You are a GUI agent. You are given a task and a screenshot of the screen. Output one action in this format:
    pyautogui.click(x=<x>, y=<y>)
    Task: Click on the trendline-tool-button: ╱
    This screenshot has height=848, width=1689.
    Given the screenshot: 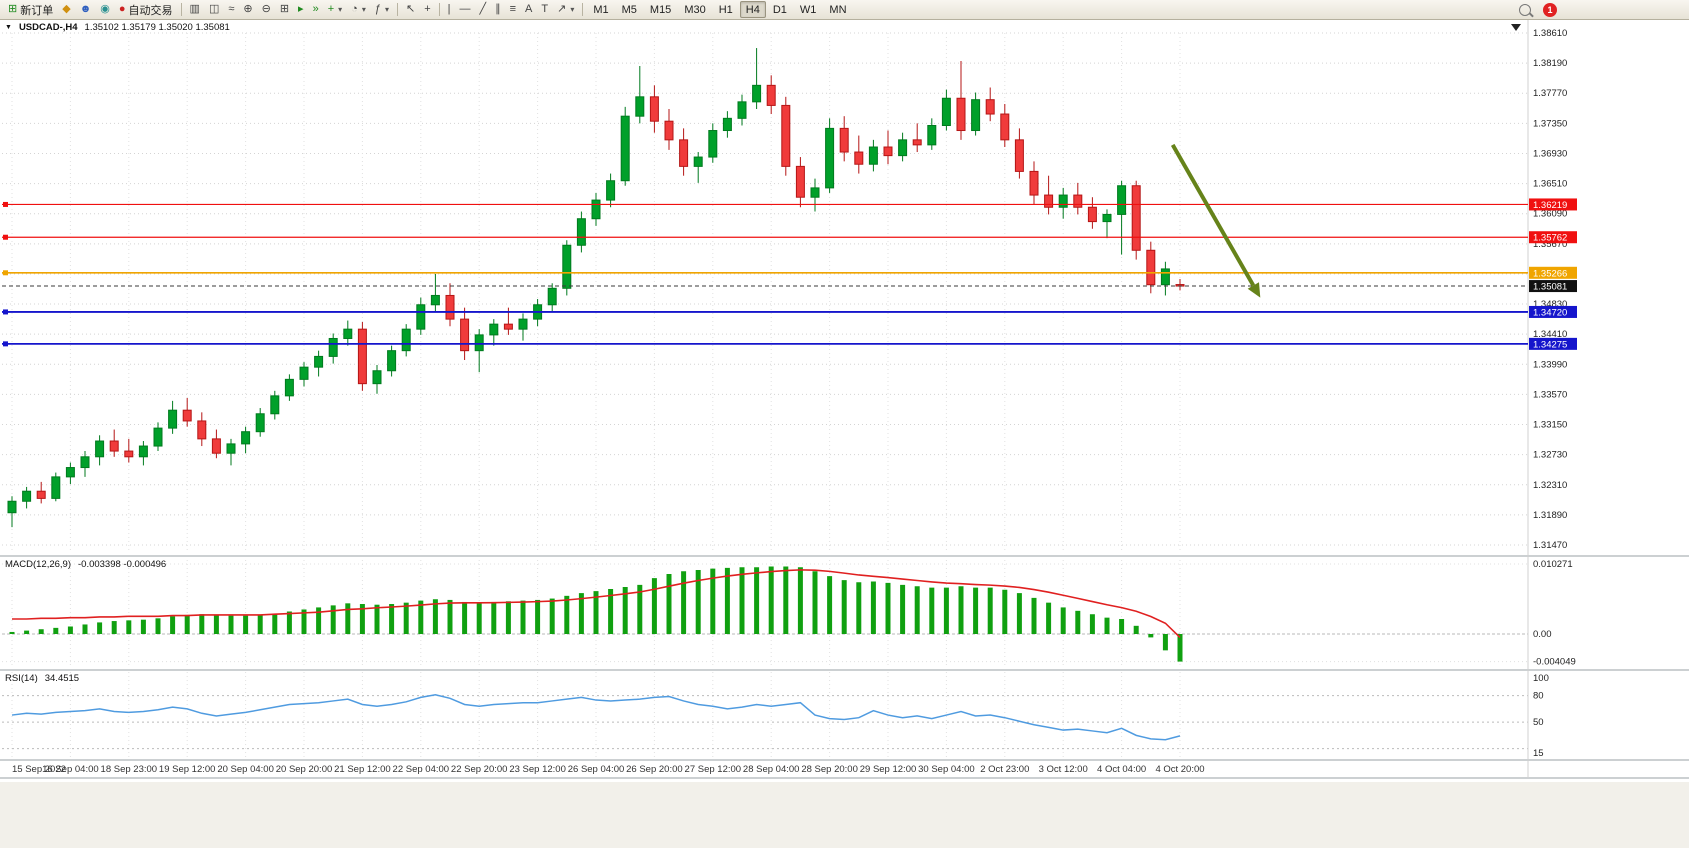 What is the action you would take?
    pyautogui.click(x=482, y=9)
    